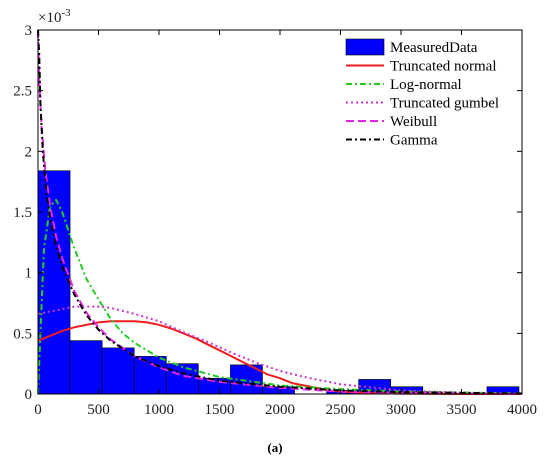 This screenshot has height=468, width=550. Describe the element at coordinates (341, 410) in the screenshot. I see `x-tick-label: 2500` at that location.